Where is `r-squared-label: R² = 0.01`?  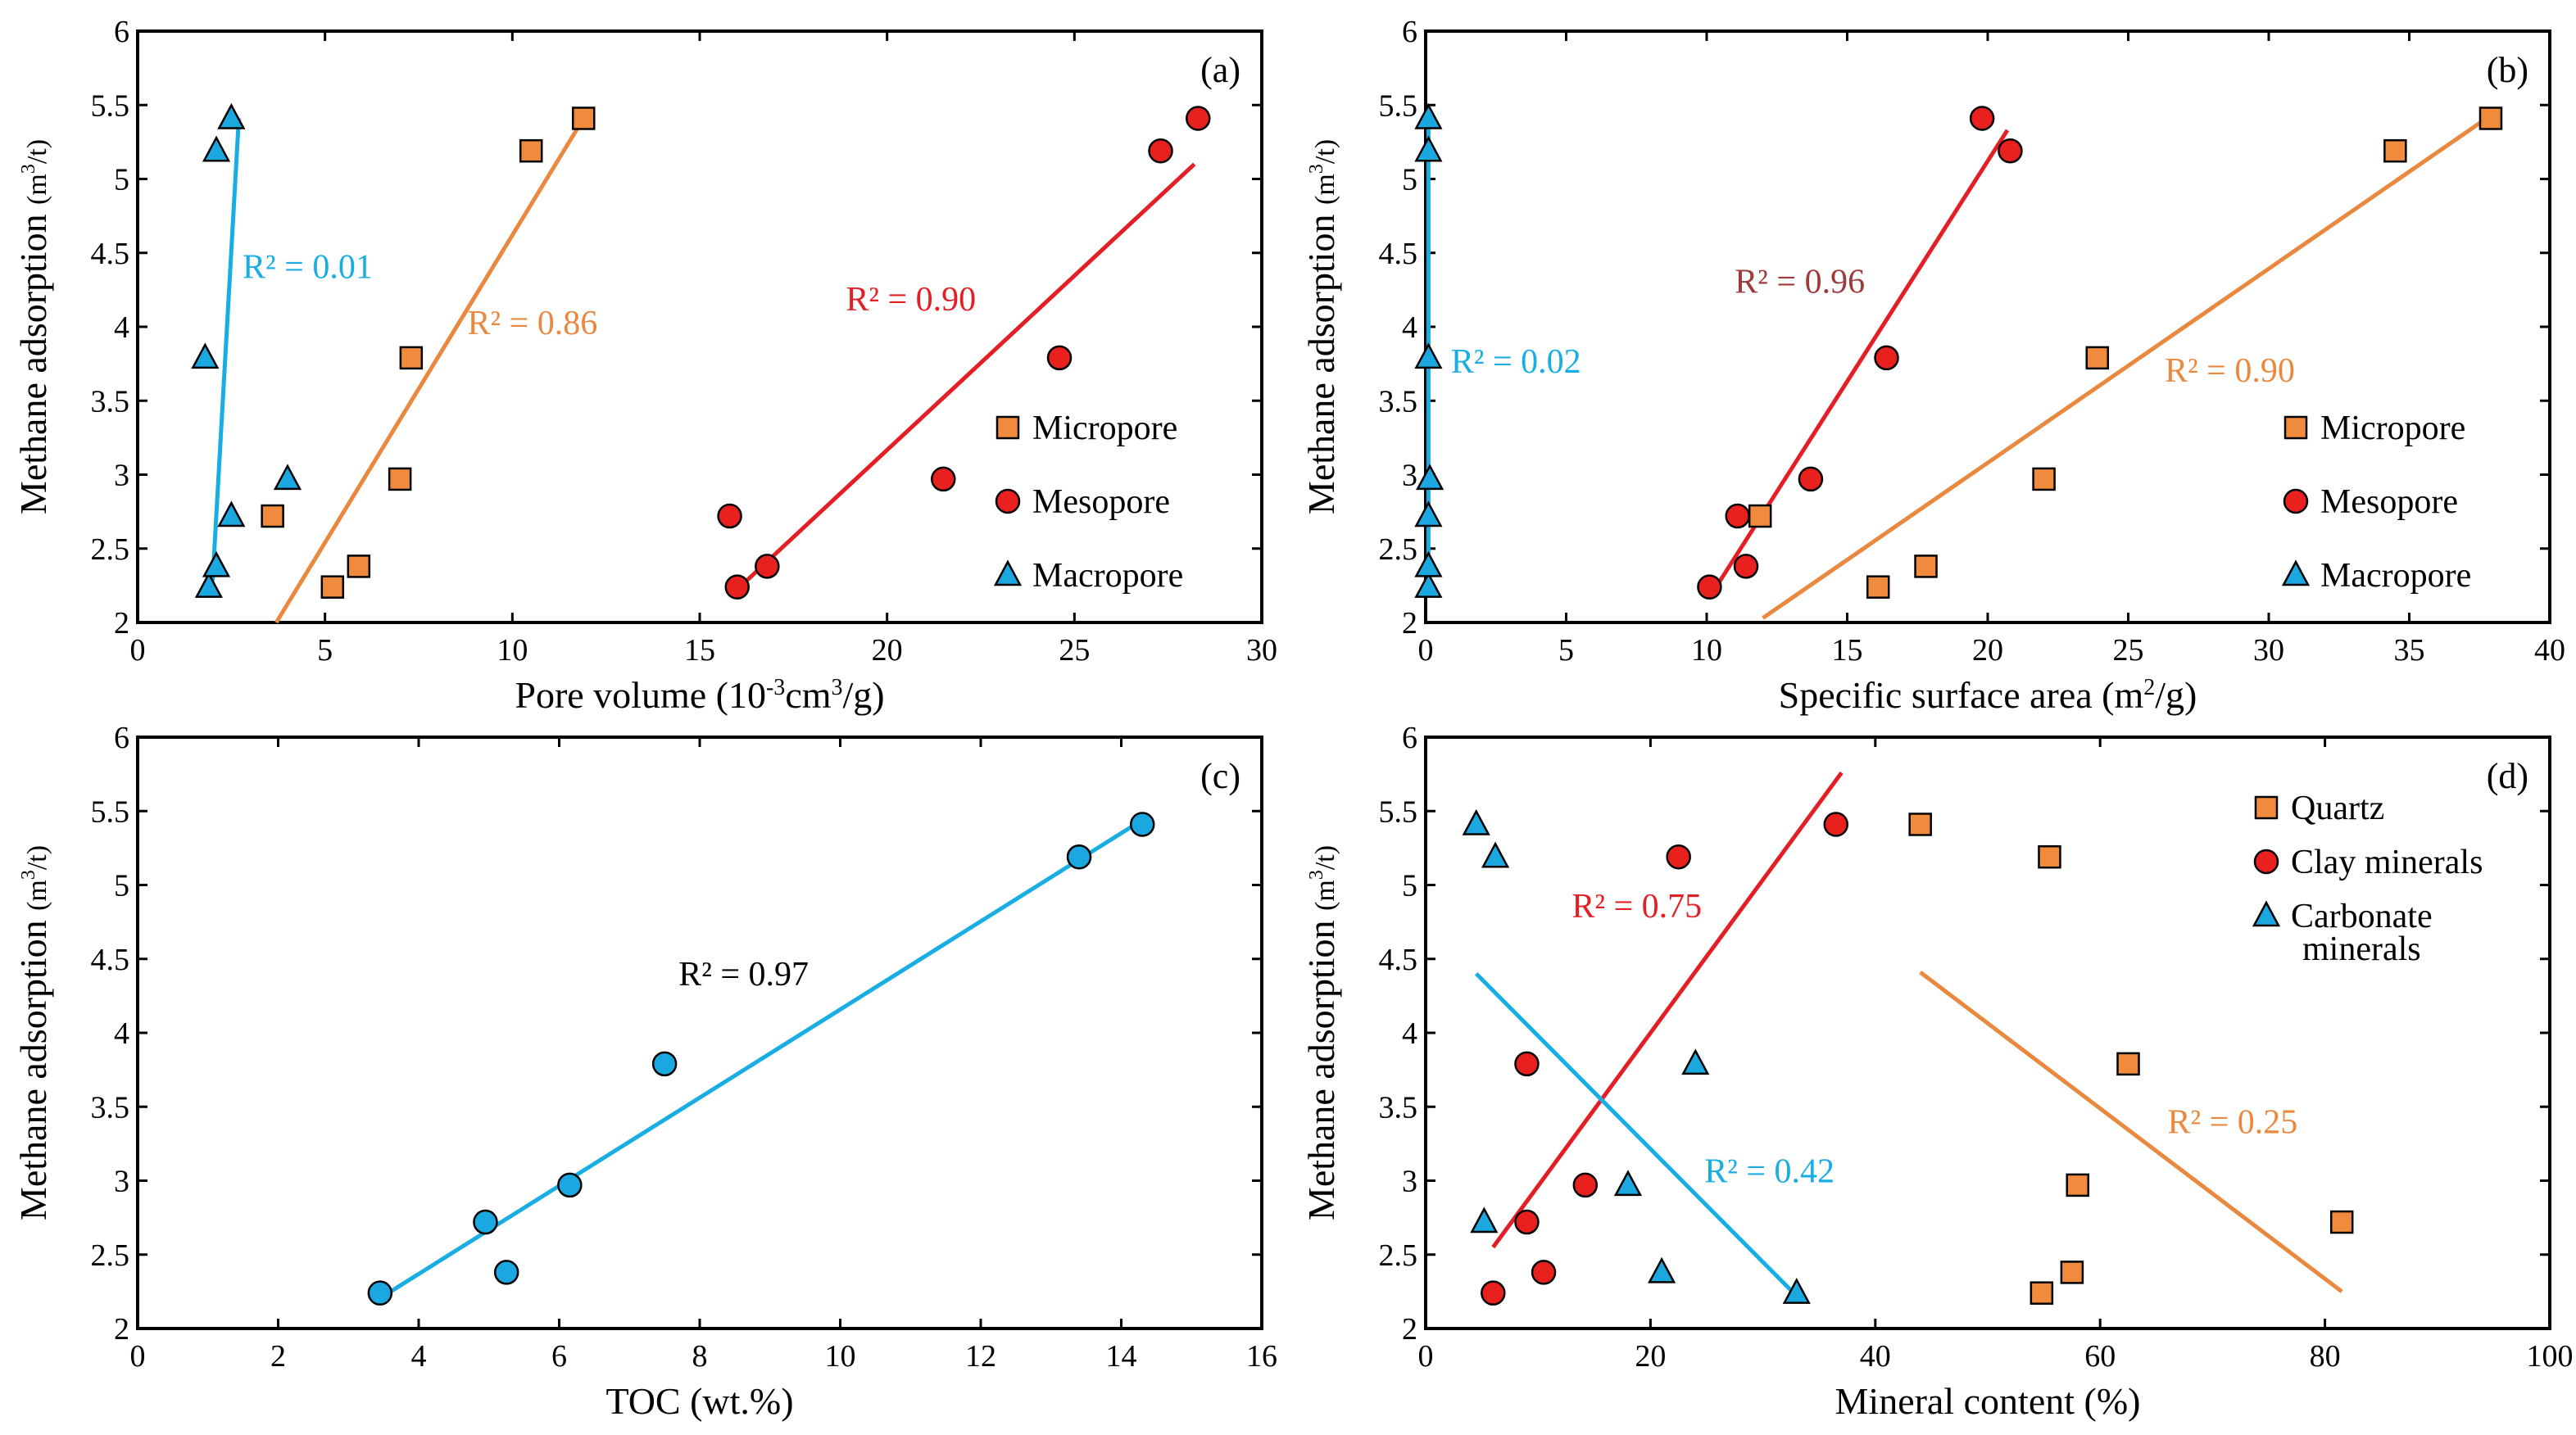 r-squared-label: R² = 0.01 is located at coordinates (308, 267).